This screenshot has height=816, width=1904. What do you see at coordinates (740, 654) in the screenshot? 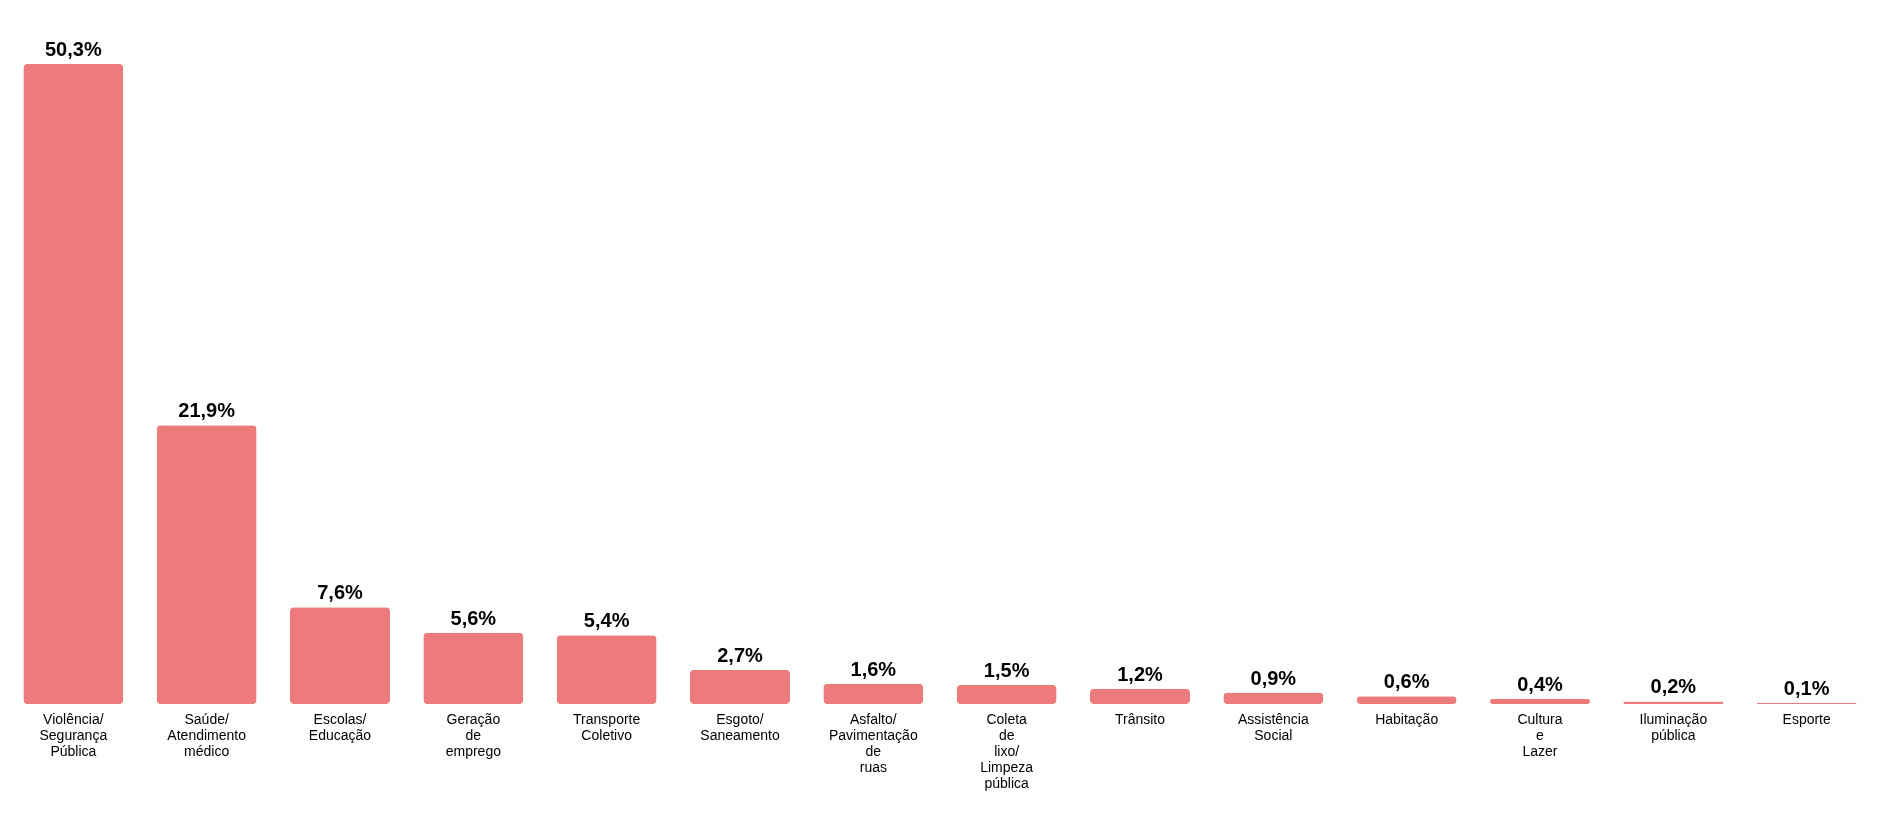
I see `data-label: 2,7%` at bounding box center [740, 654].